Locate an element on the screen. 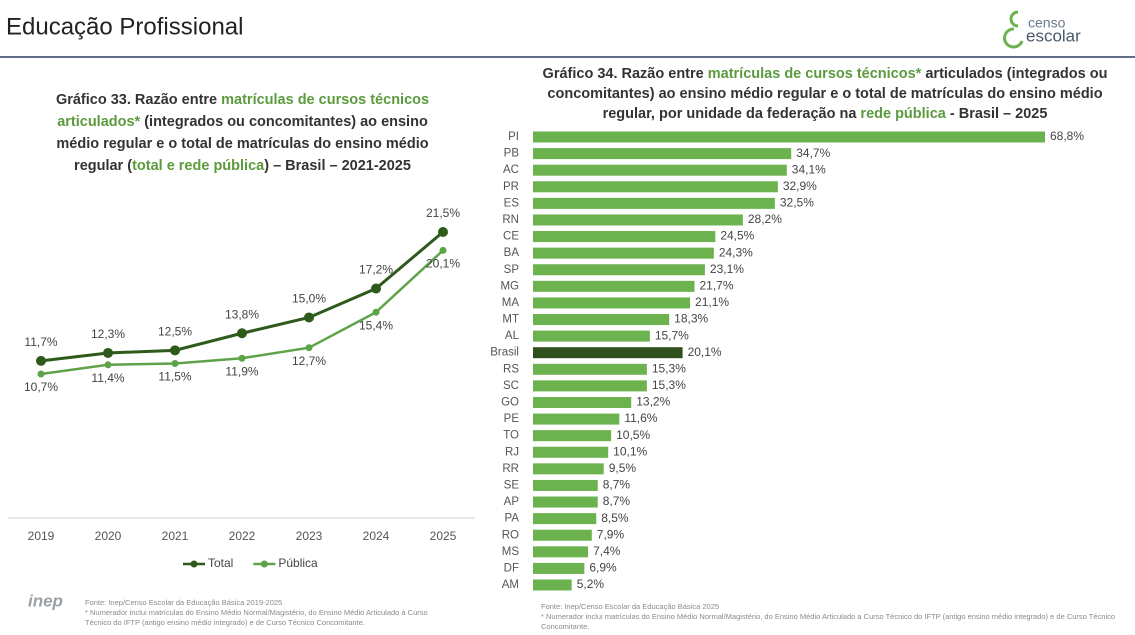 The image size is (1135, 635). logo-mark is located at coordinates (1013, 29).